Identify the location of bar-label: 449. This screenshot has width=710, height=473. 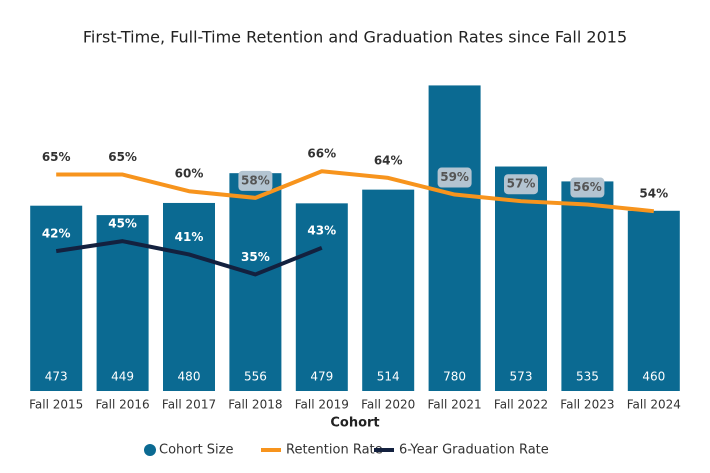
(122, 377).